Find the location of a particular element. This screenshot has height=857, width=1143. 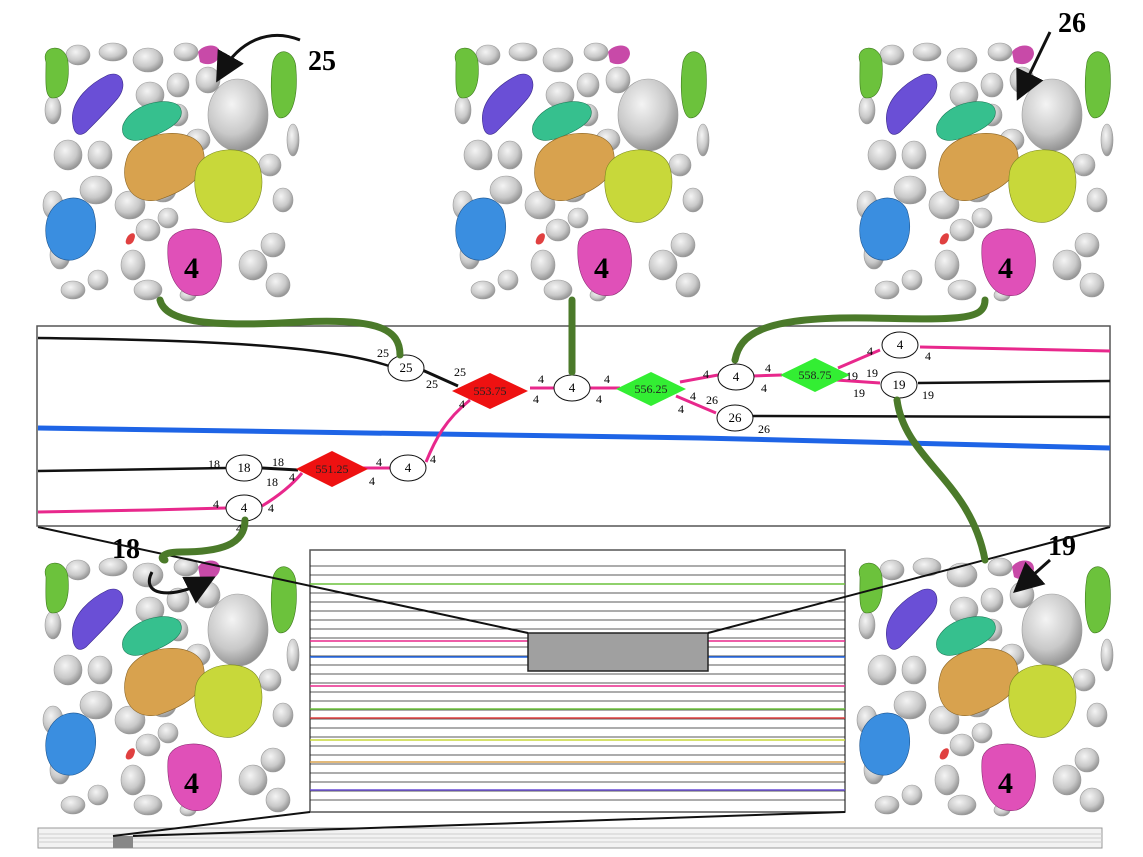

event-diamond-green: 556.25 is located at coordinates (651, 389).